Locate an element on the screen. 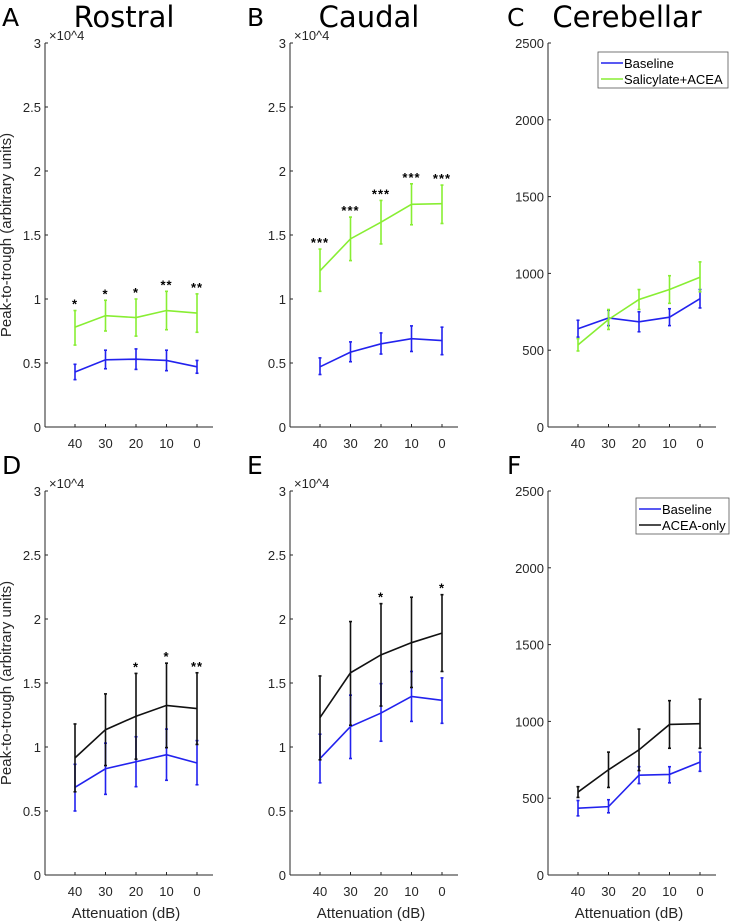 Image resolution: width=737 pixels, height=921 pixels. panel-title: Caudal is located at coordinates (369, 17).